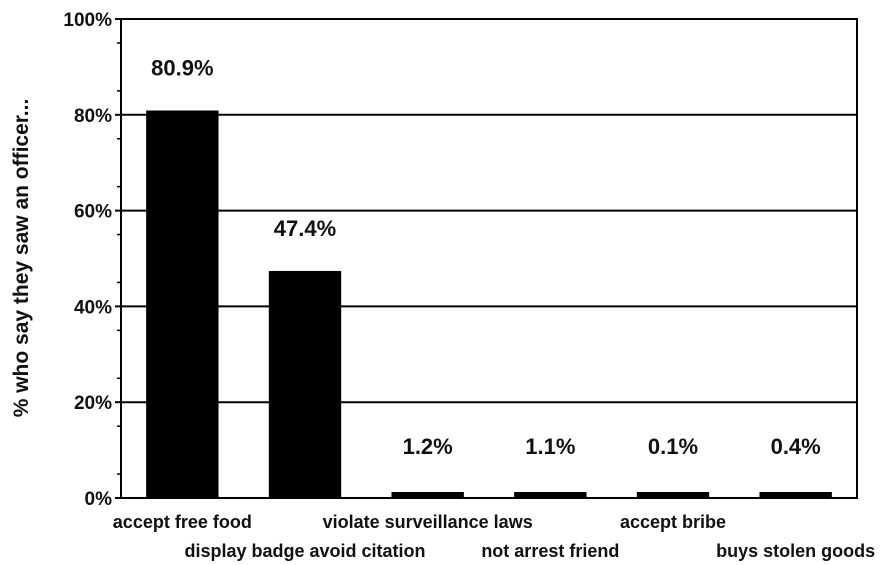  I want to click on y-tick-label: 40%, so click(93, 307).